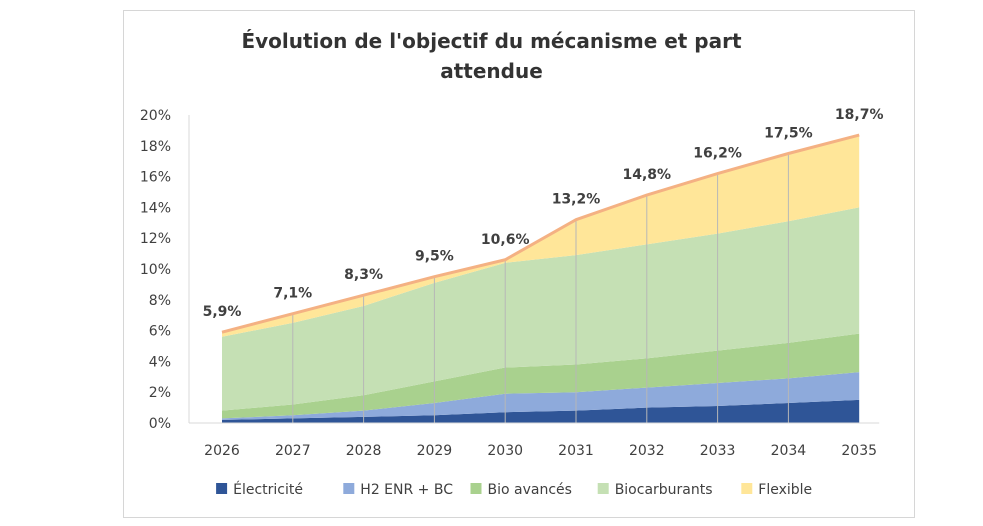 The width and height of the screenshot is (983, 526). Describe the element at coordinates (293, 451) in the screenshot. I see `x-tick-label: 2027` at that location.